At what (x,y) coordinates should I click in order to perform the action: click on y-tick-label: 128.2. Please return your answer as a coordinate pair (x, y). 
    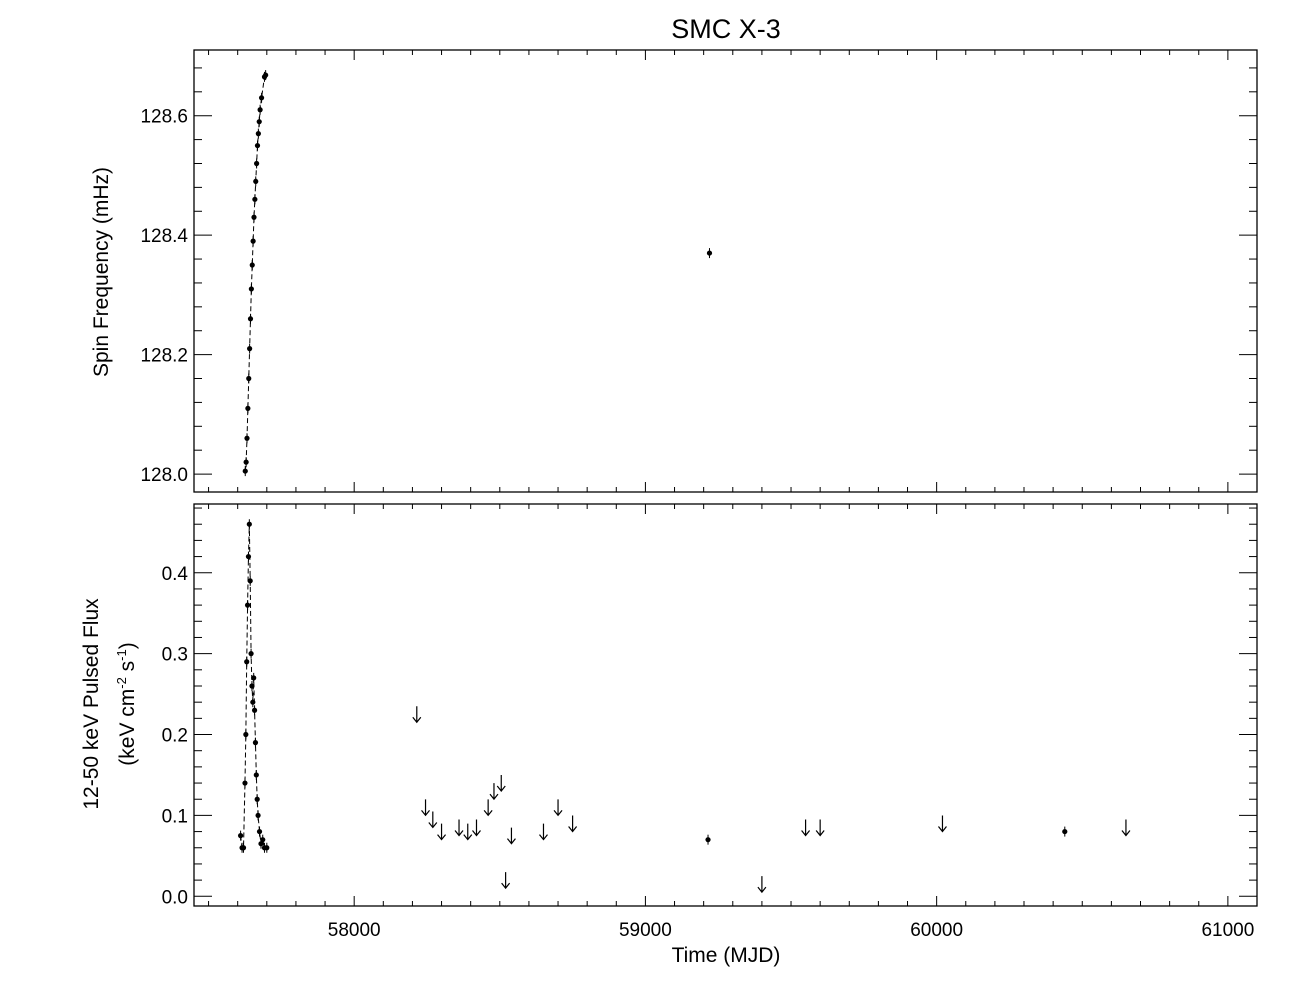
    Looking at the image, I should click on (164, 356).